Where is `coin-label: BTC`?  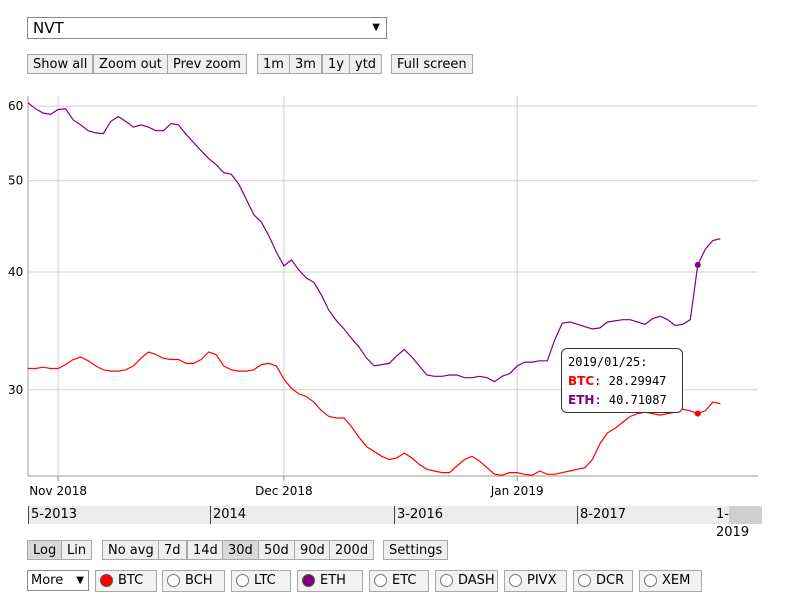
coin-label: BTC is located at coordinates (131, 580).